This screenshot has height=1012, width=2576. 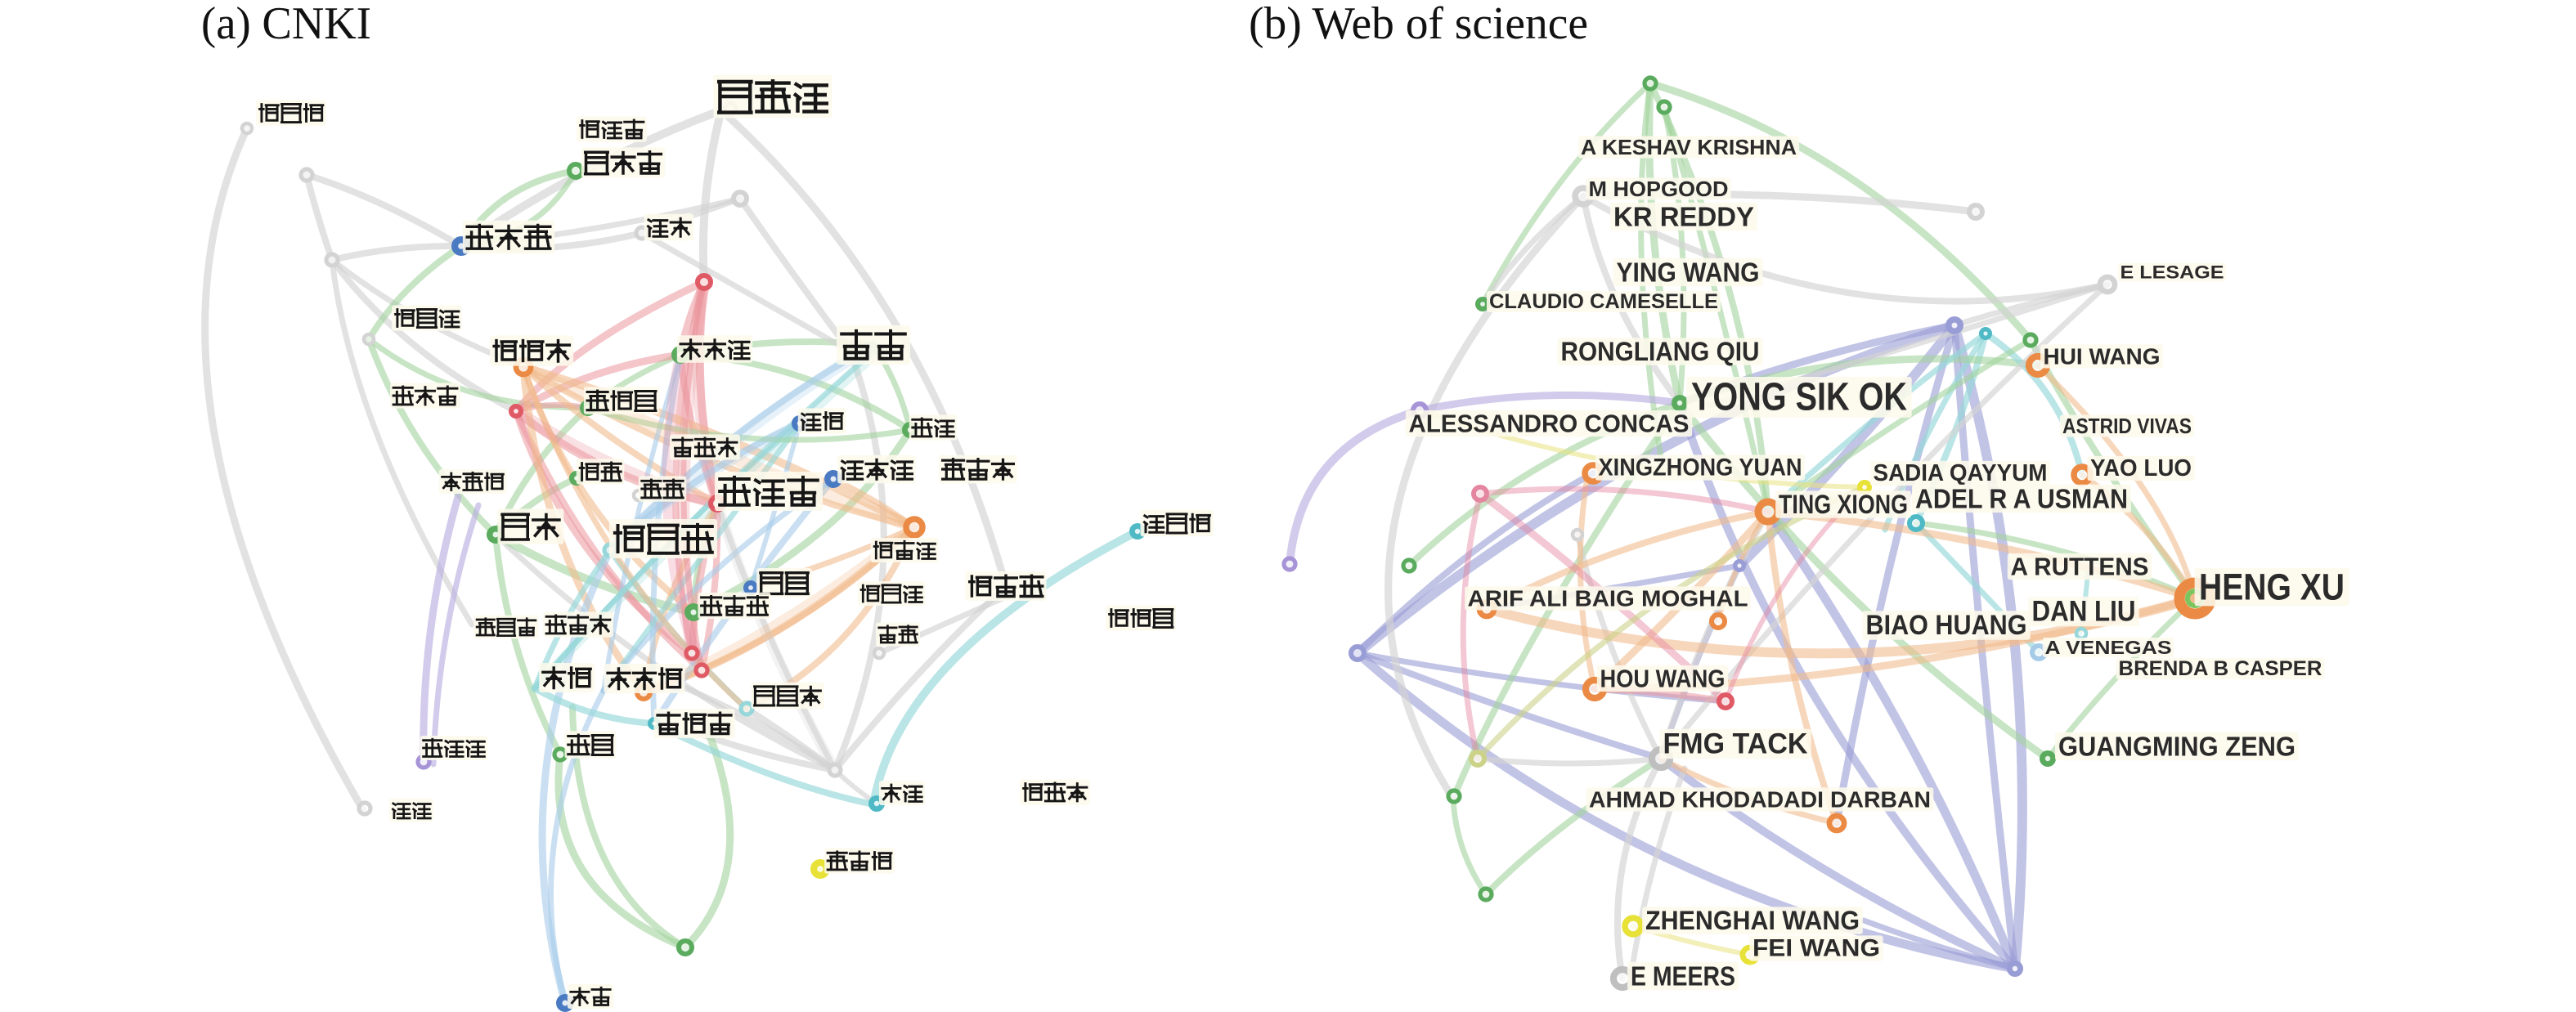 What do you see at coordinates (1844, 504) in the screenshot?
I see `svg-text: TING XIONG` at bounding box center [1844, 504].